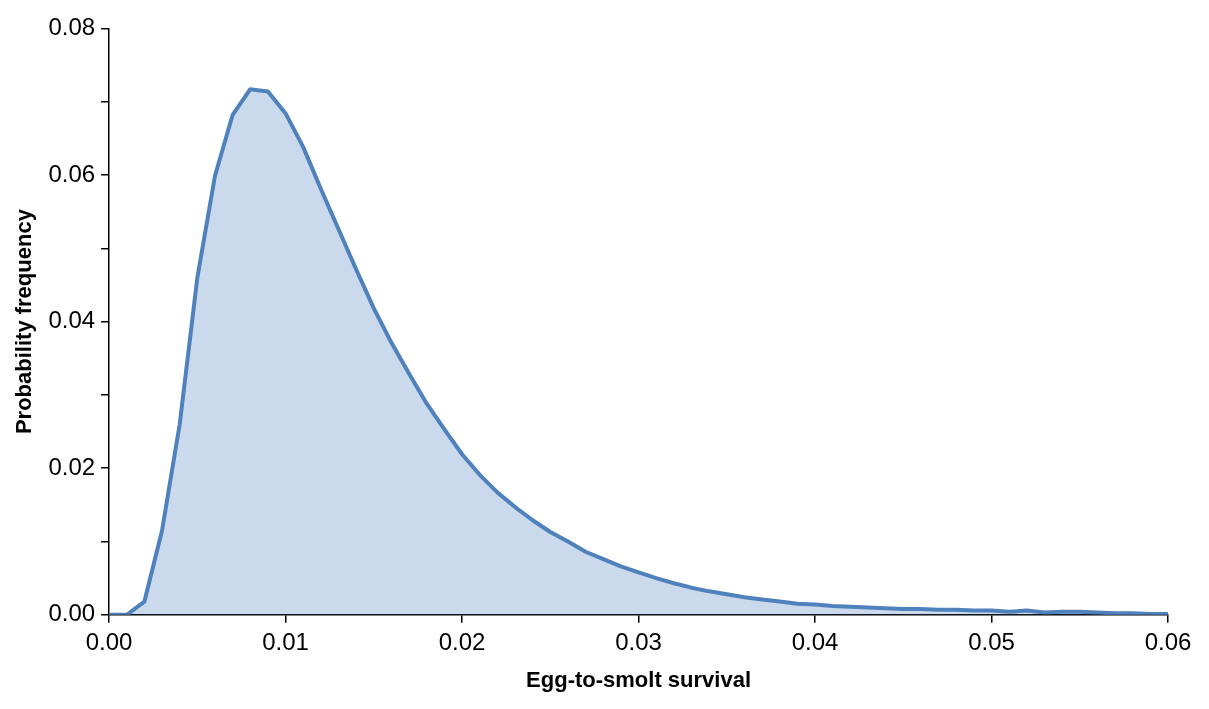 Image resolution: width=1209 pixels, height=709 pixels. Describe the element at coordinates (72, 173) in the screenshot. I see `y-tick-label: 0.06` at that location.